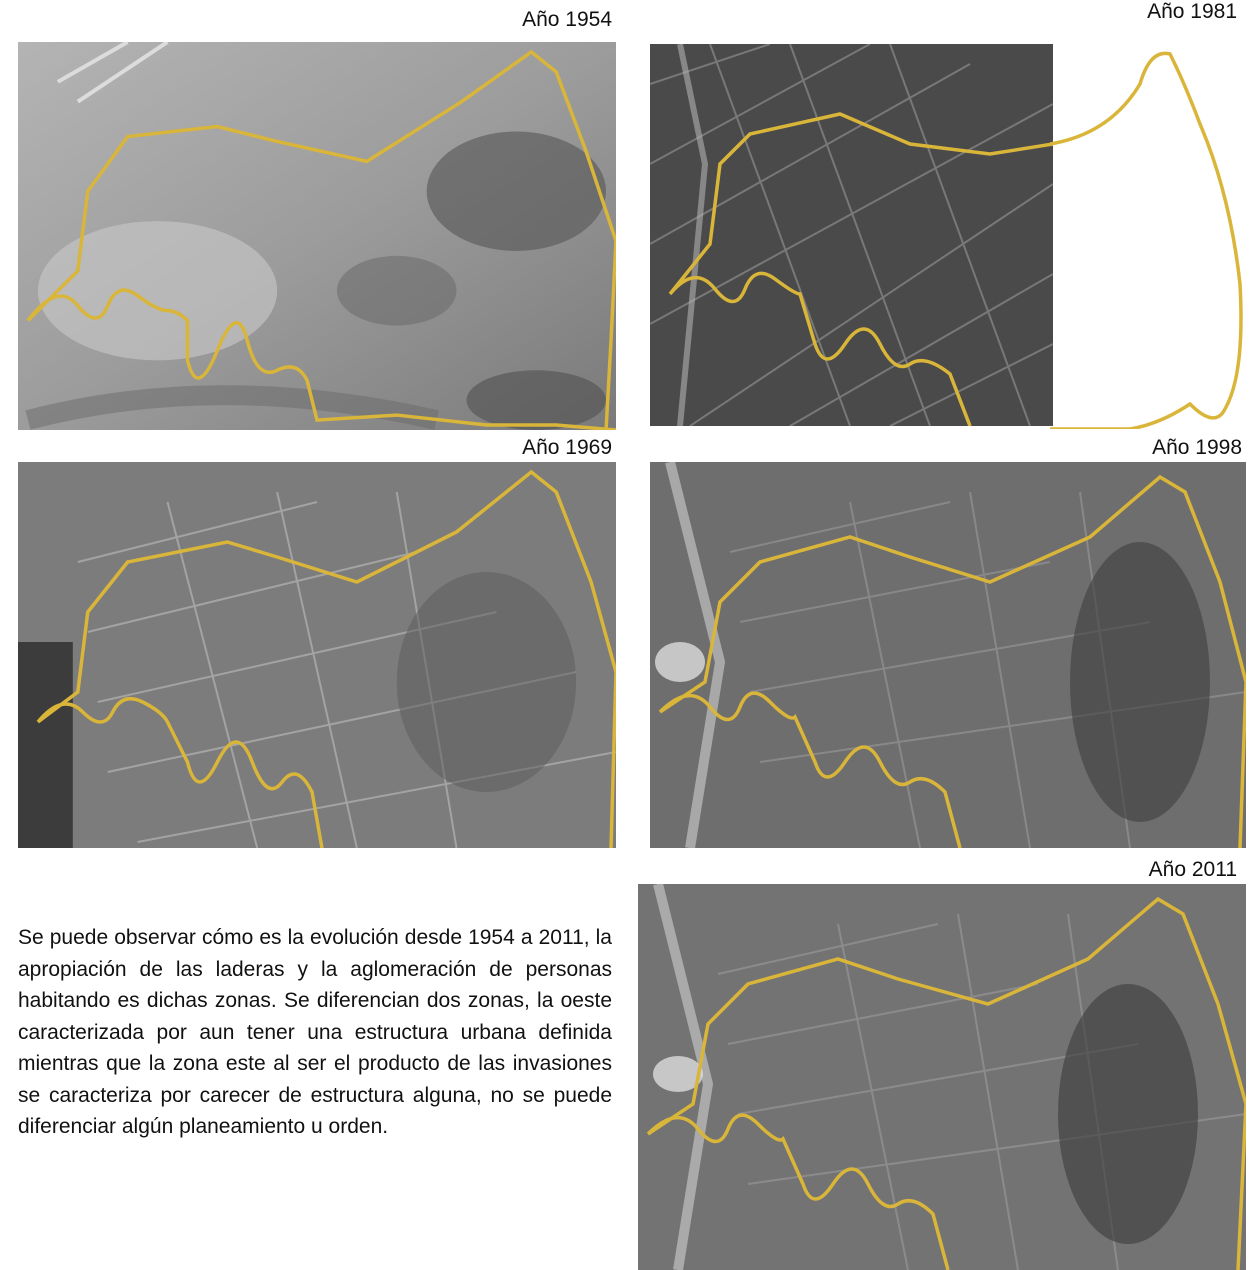  I want to click on aerial-photo-1954, so click(317, 236).